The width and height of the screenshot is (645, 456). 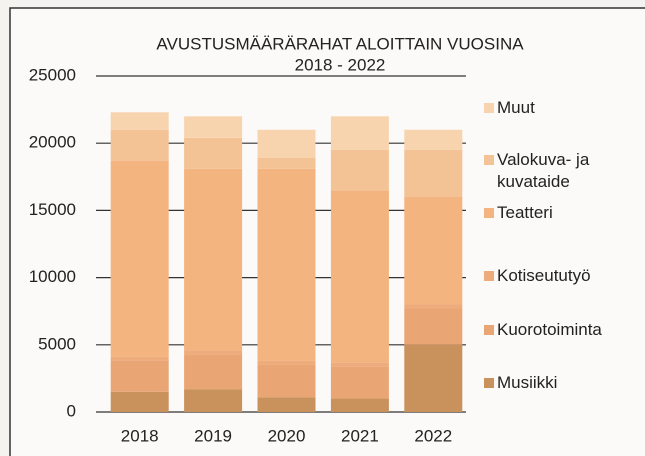 I want to click on y-tick-label: 10000, so click(x=52, y=276).